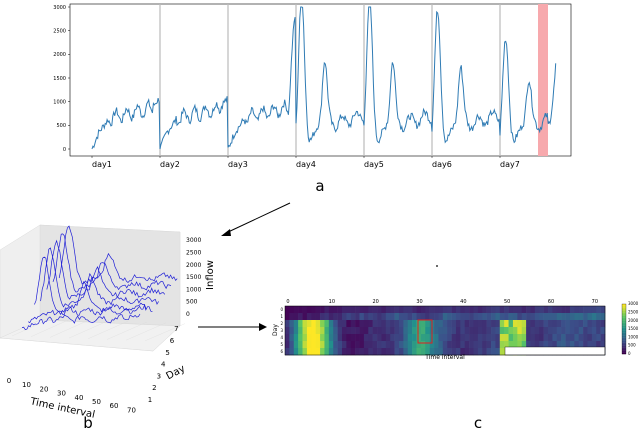  Describe the element at coordinates (425, 331) in the screenshot. I see `panel-c-highlight-box` at that location.